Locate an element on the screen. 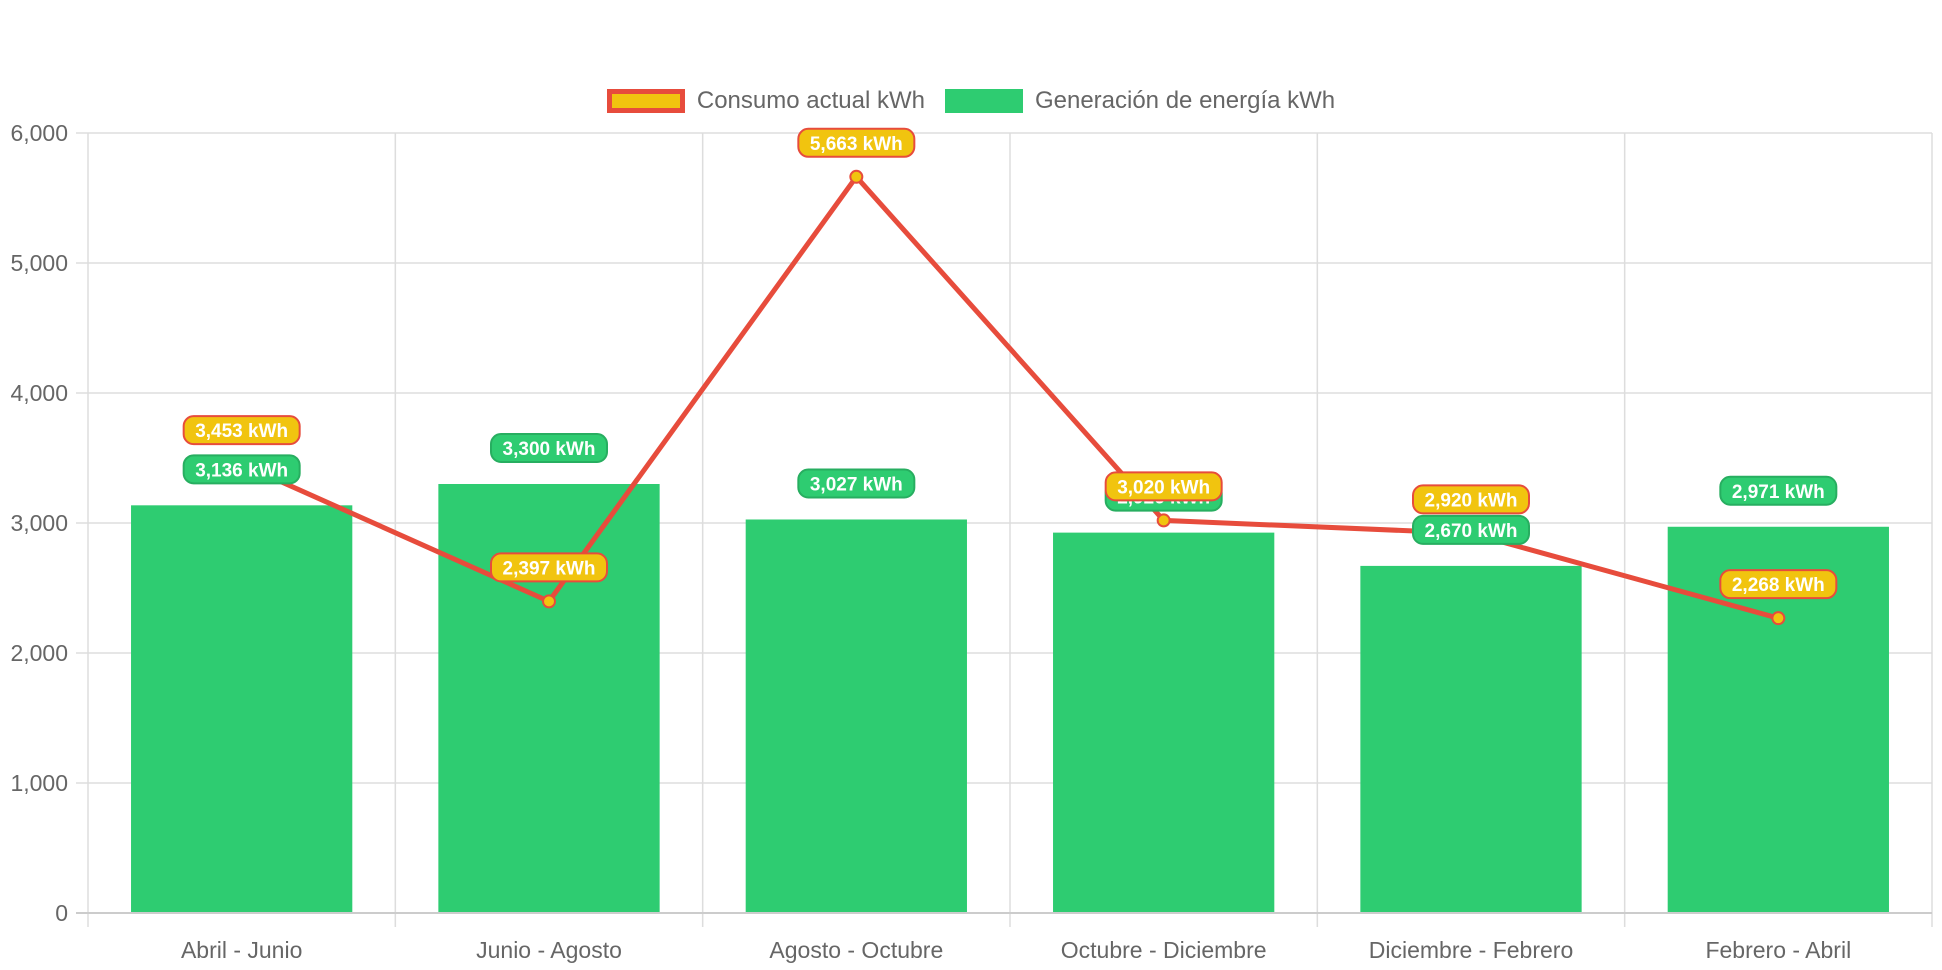 This screenshot has height=970, width=1942. bar-data-label: 3,136 kWh is located at coordinates (241, 470).